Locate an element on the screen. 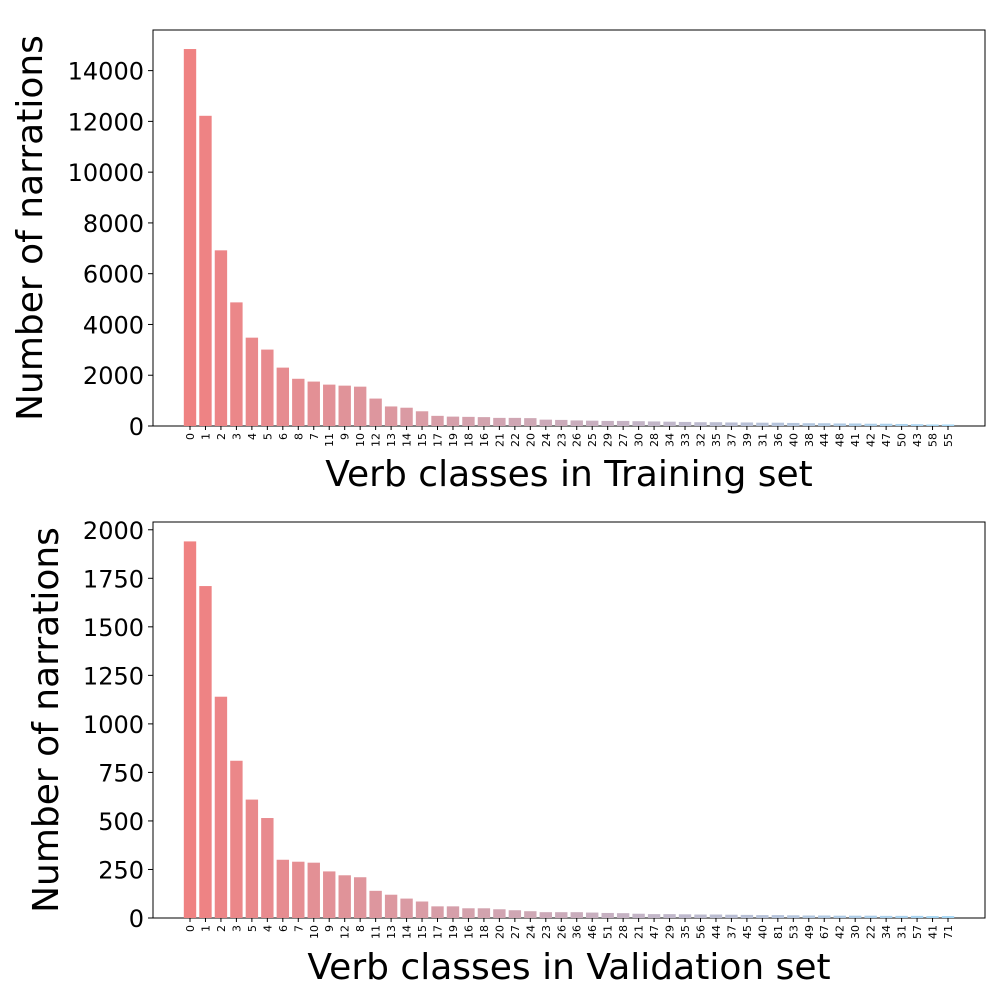  x-tick-label: 3 is located at coordinates (236, 928).